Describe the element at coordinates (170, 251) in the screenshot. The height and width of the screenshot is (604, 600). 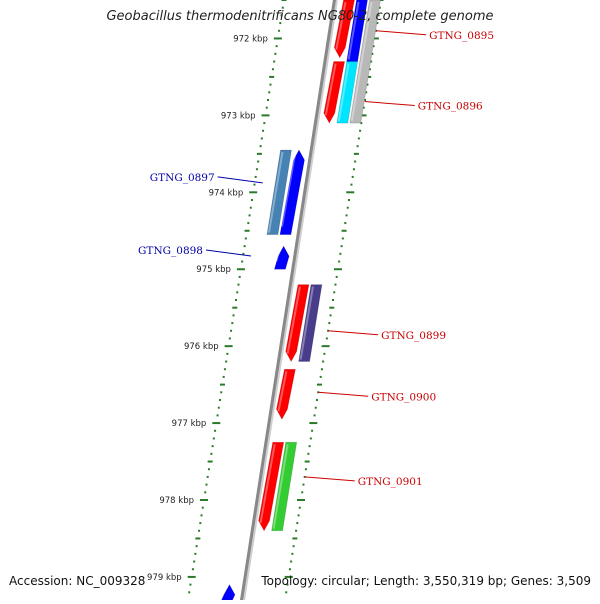
I see `gene-label: GTNG_0898` at that location.